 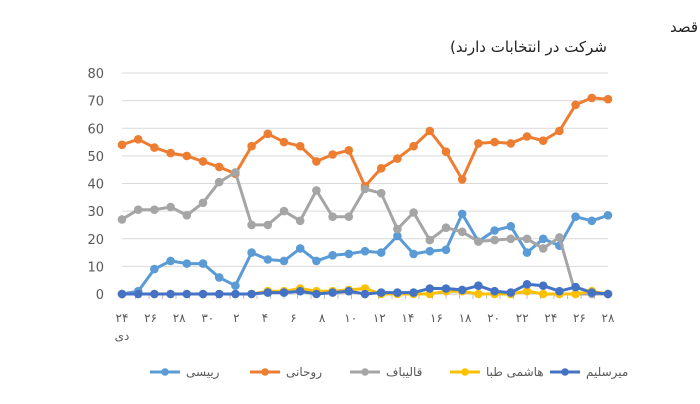 I want to click on legend: رییسی روحانی قالیباف هاشمی طبا میرسلیم, so click(x=389, y=372).